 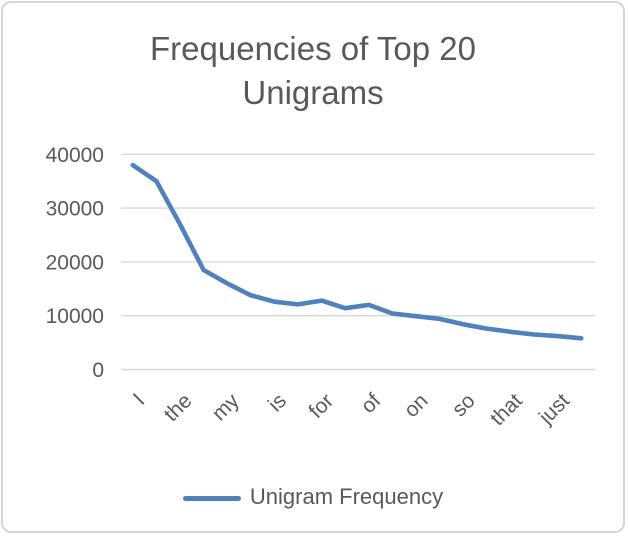 What do you see at coordinates (506, 409) in the screenshot?
I see `x-tick-label: that` at bounding box center [506, 409].